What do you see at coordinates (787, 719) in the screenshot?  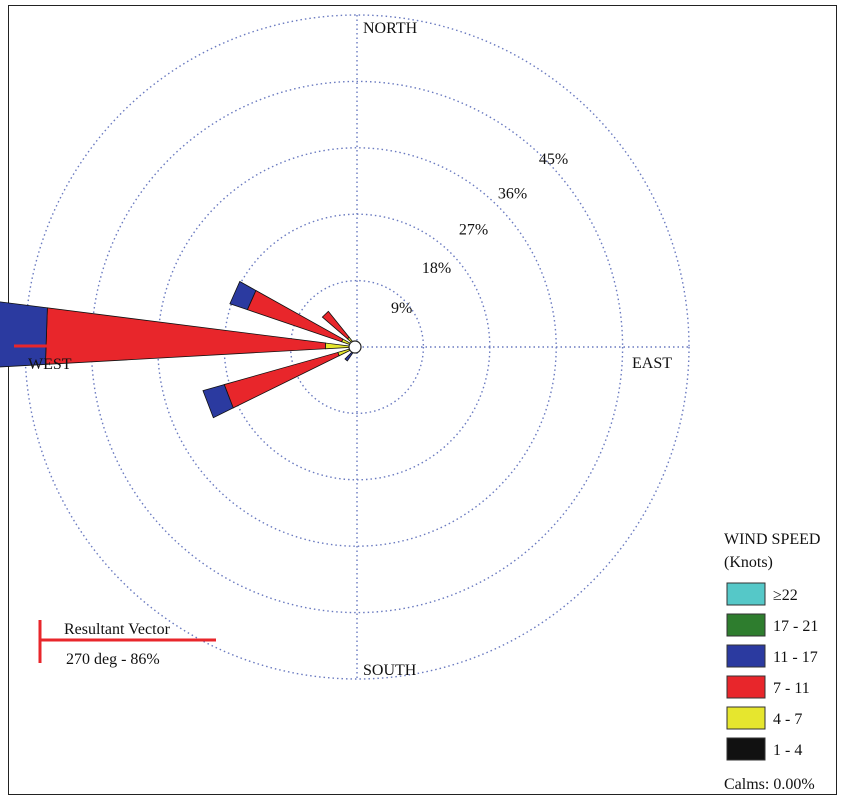 I see `legend-label-4: 4 - 7` at bounding box center [787, 719].